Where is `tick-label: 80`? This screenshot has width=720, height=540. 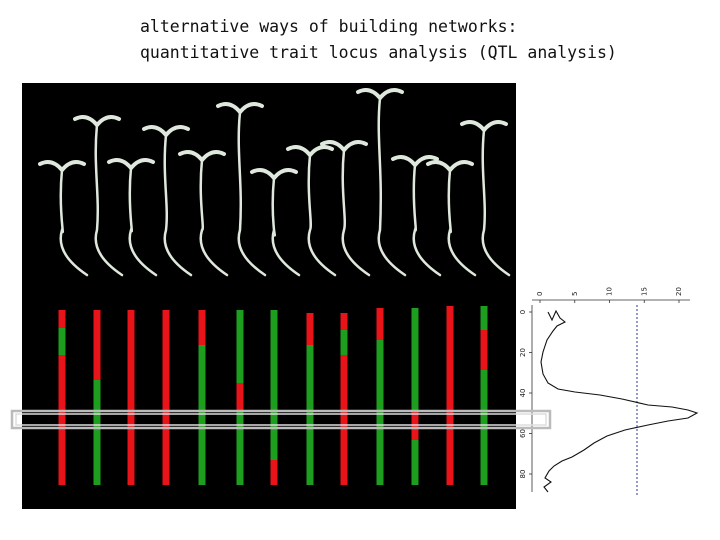 tick-label: 80 is located at coordinates (523, 474).